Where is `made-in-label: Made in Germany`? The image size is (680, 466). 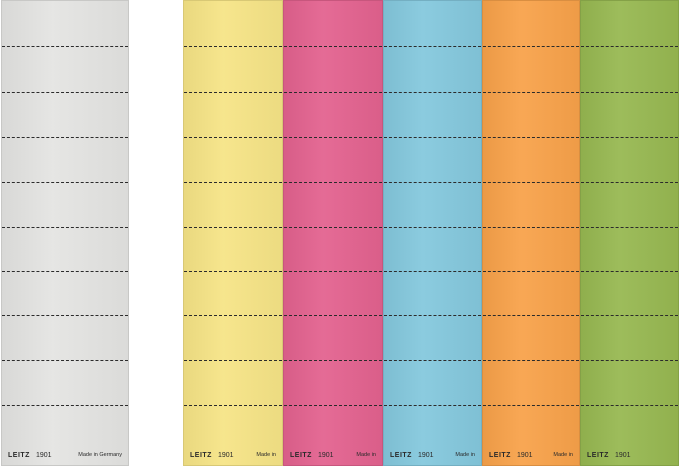
made-in-label: Made in Germany is located at coordinates (100, 455).